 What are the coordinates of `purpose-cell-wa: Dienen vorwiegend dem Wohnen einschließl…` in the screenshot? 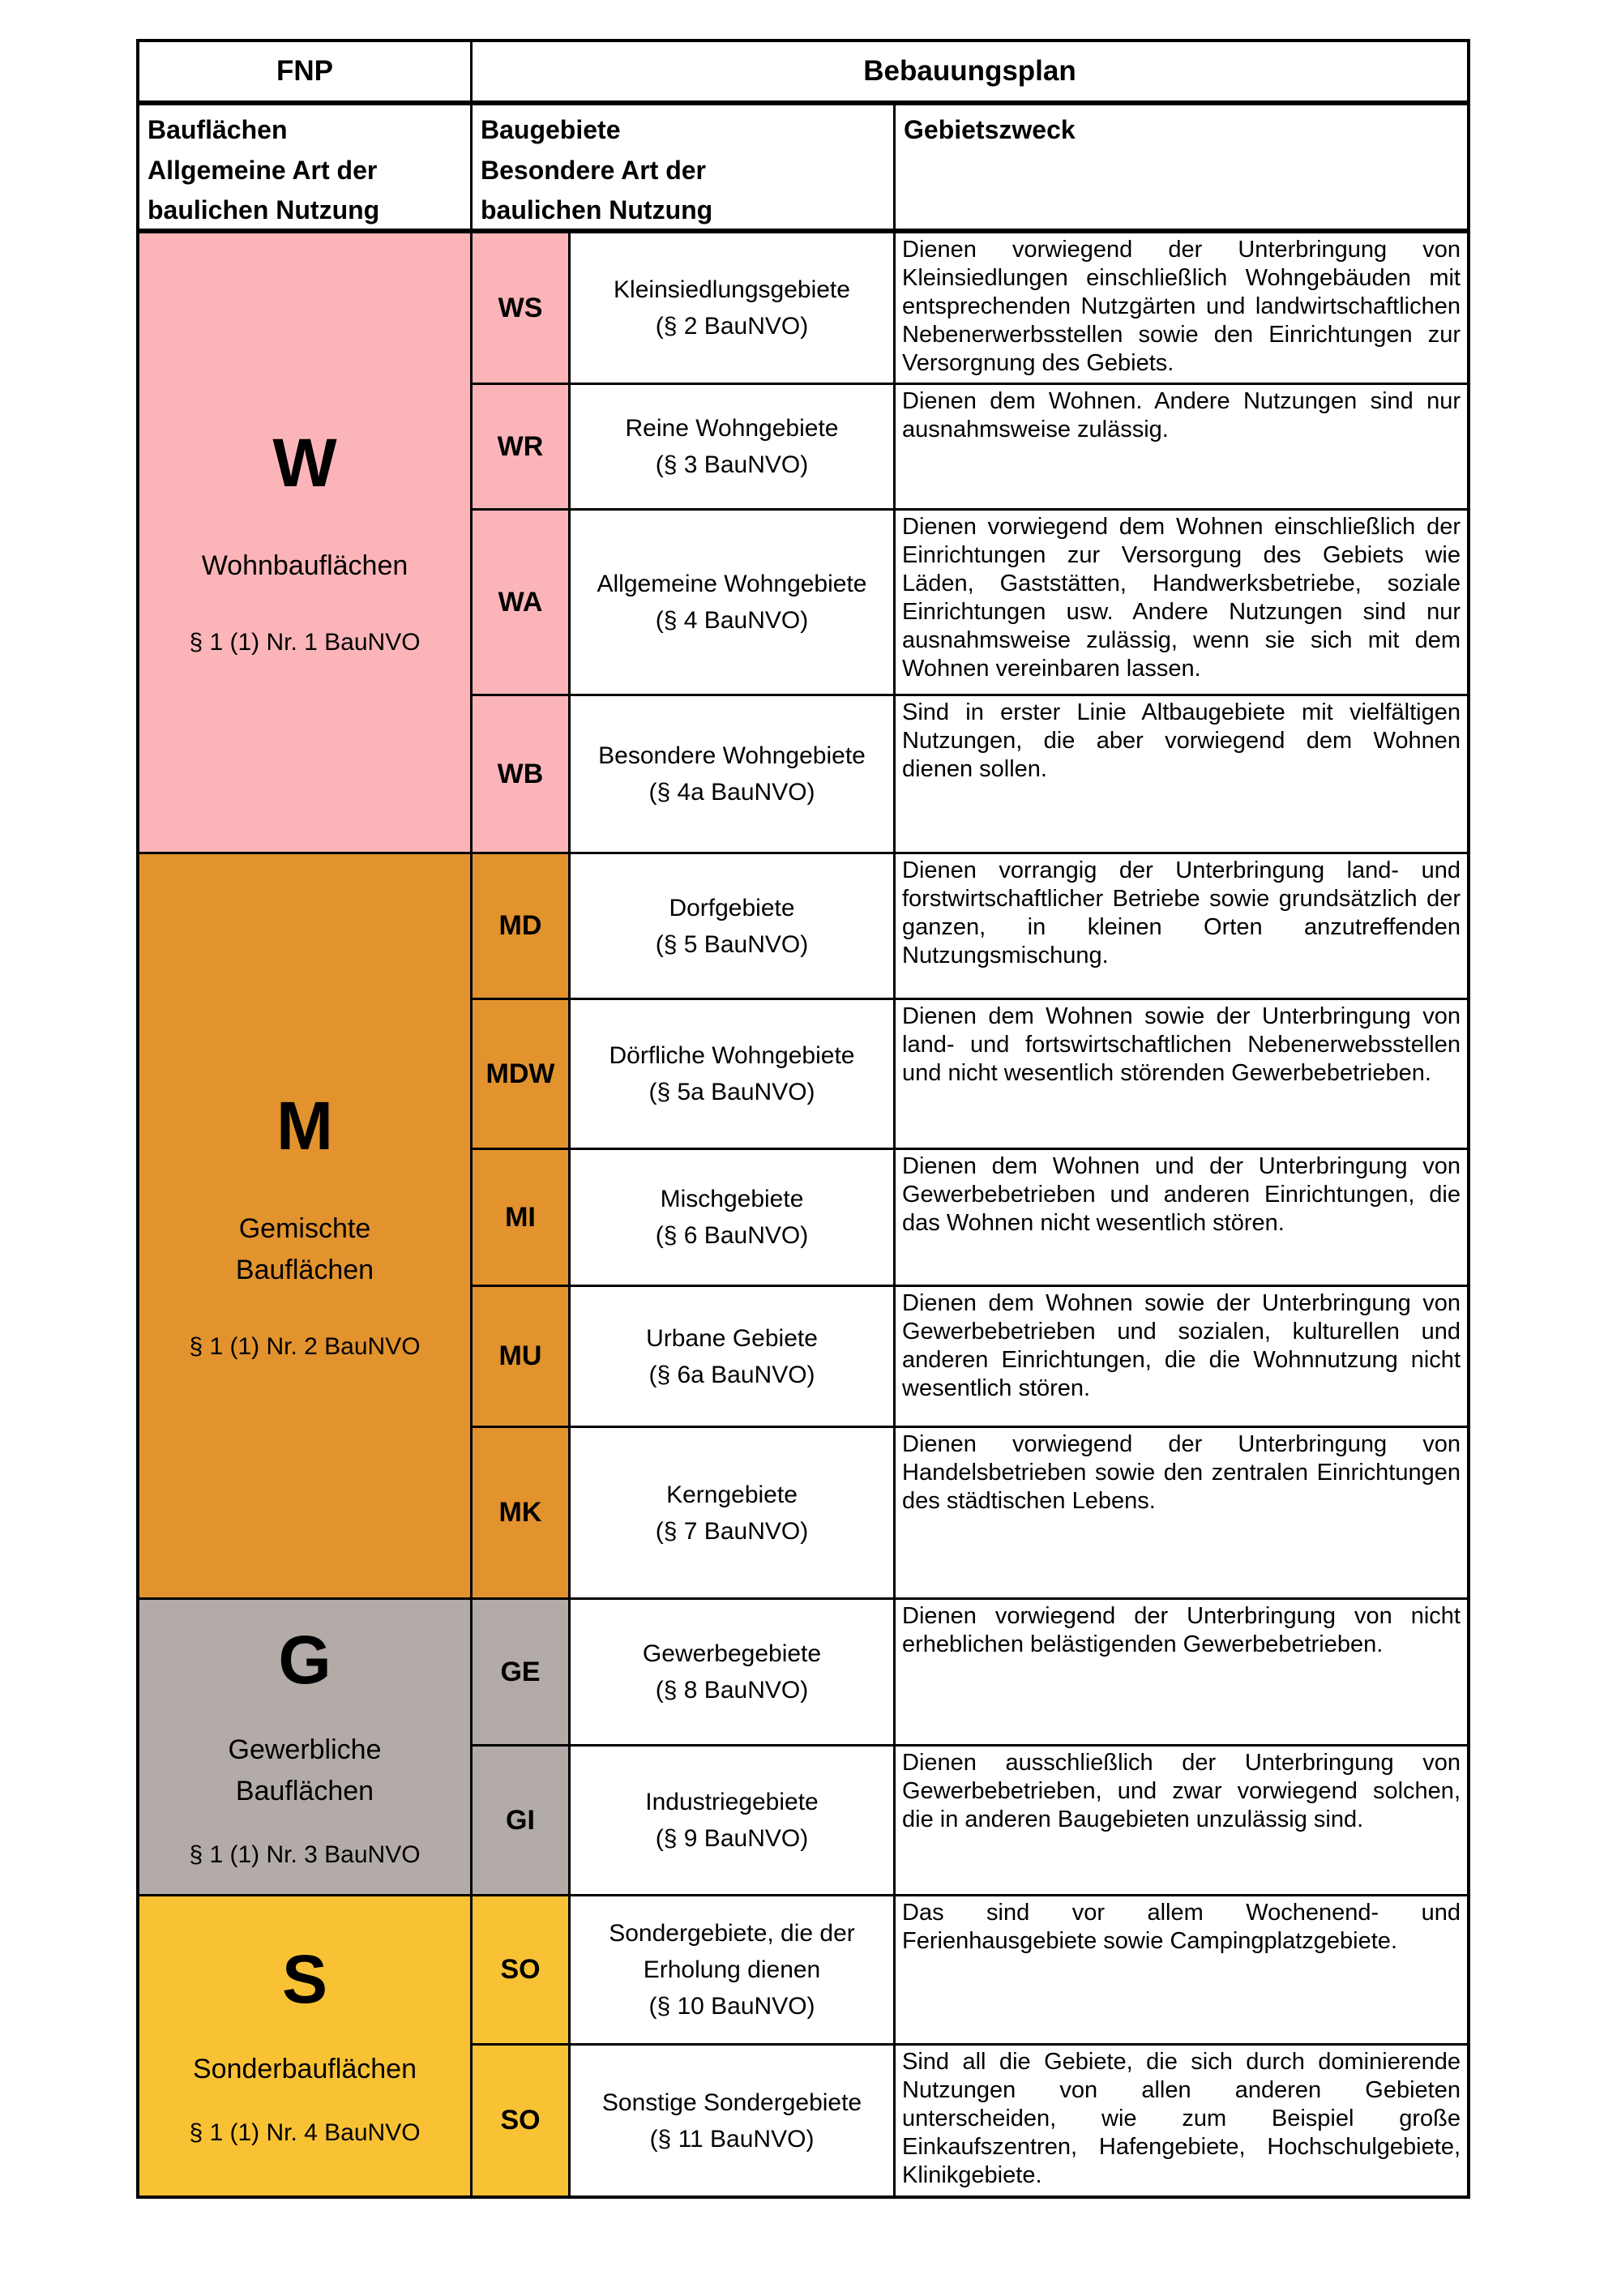 It's located at (1182, 603).